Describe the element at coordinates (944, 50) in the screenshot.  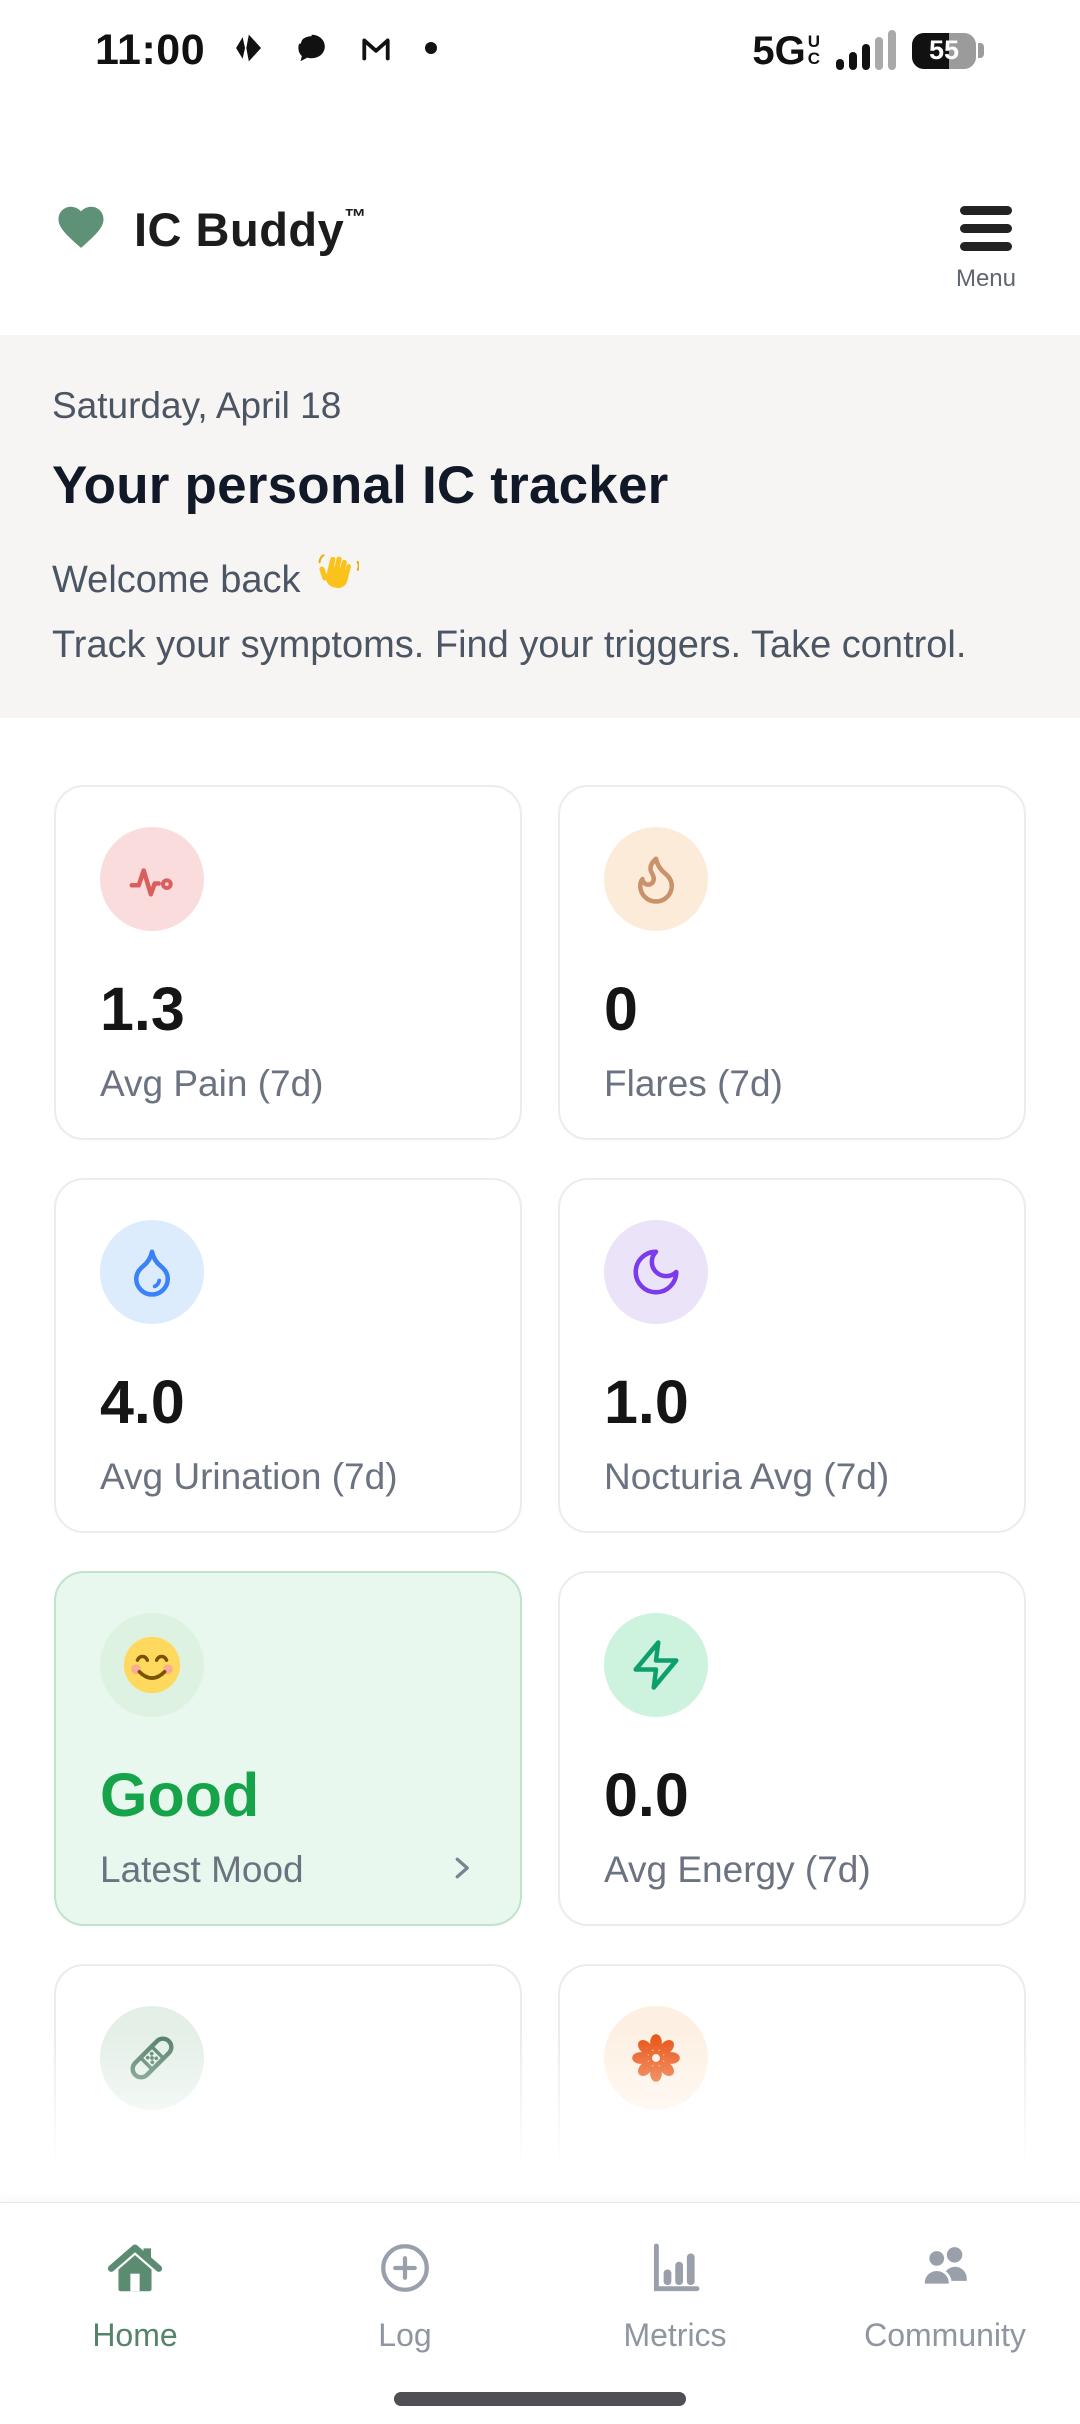
I see `battery-percent: 55` at that location.